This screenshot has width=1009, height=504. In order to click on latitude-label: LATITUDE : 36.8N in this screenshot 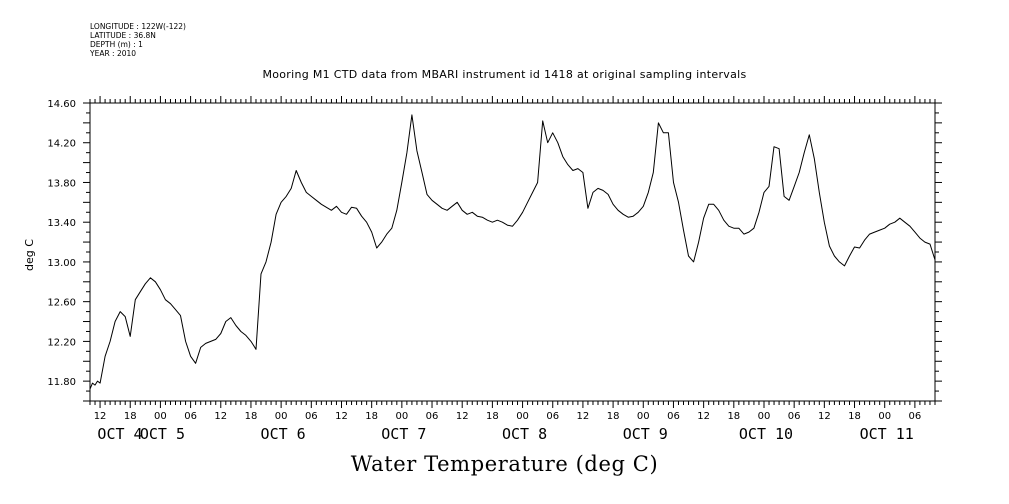, I will do `click(123, 35)`.